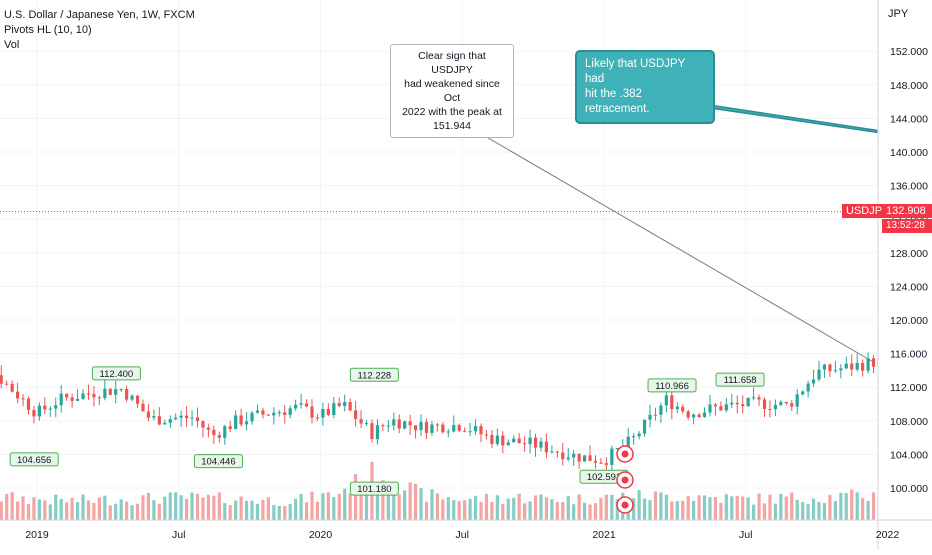 The image size is (932, 555). Describe the element at coordinates (907, 211) in the screenshot. I see `current-price-tag: 132.908` at that location.